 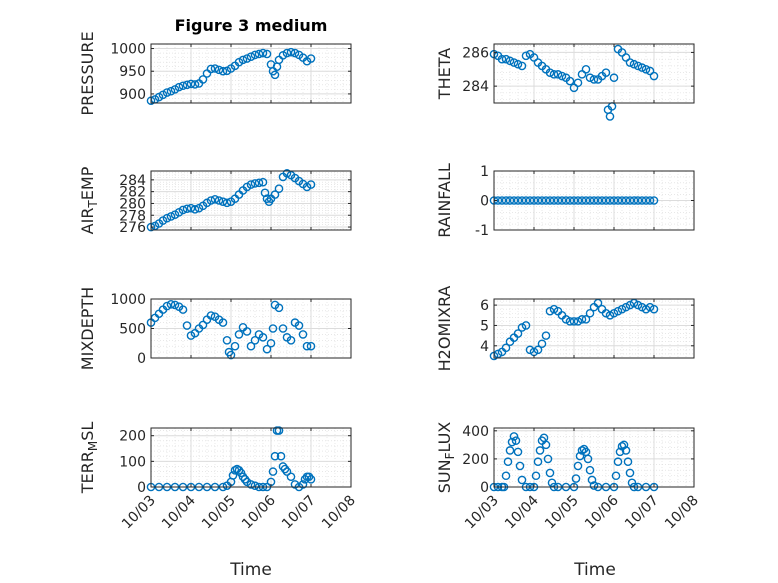 What do you see at coordinates (444, 329) in the screenshot?
I see `y-axis-label: H2OMIXRA` at bounding box center [444, 329].